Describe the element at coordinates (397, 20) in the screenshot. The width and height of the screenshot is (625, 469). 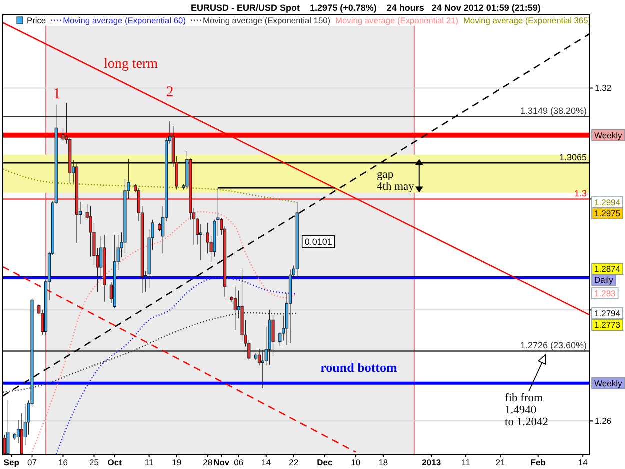
I see `text: Moving average (Exponential 21)` at that location.